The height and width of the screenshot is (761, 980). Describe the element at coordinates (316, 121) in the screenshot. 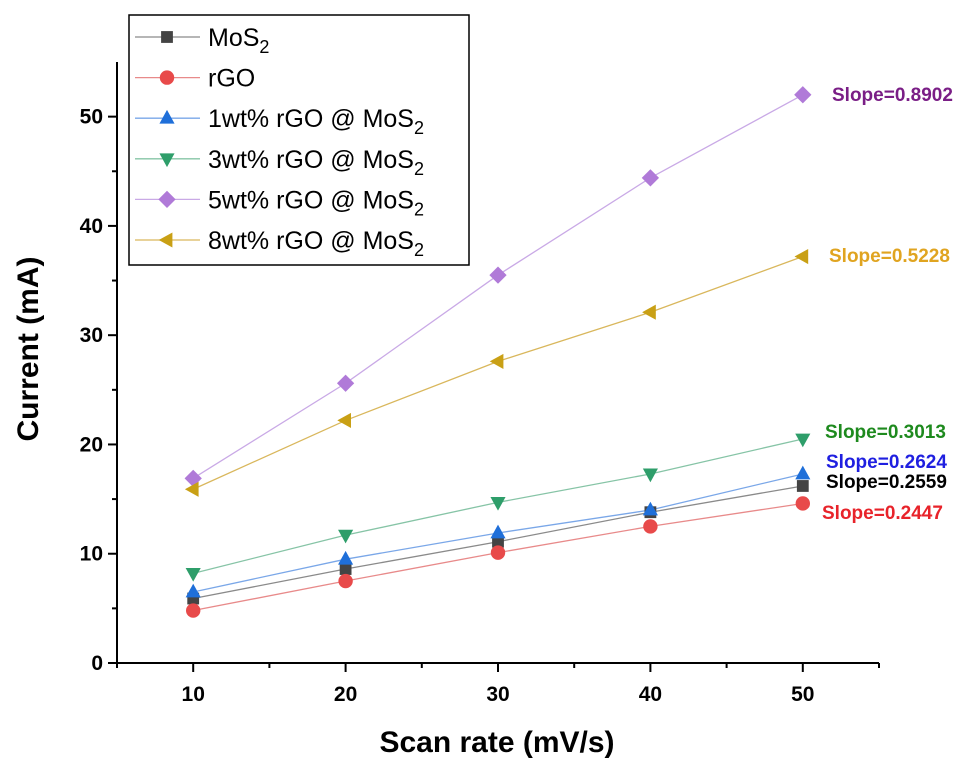

I see `legend-label: 1wt% rGO @ MoS2` at that location.